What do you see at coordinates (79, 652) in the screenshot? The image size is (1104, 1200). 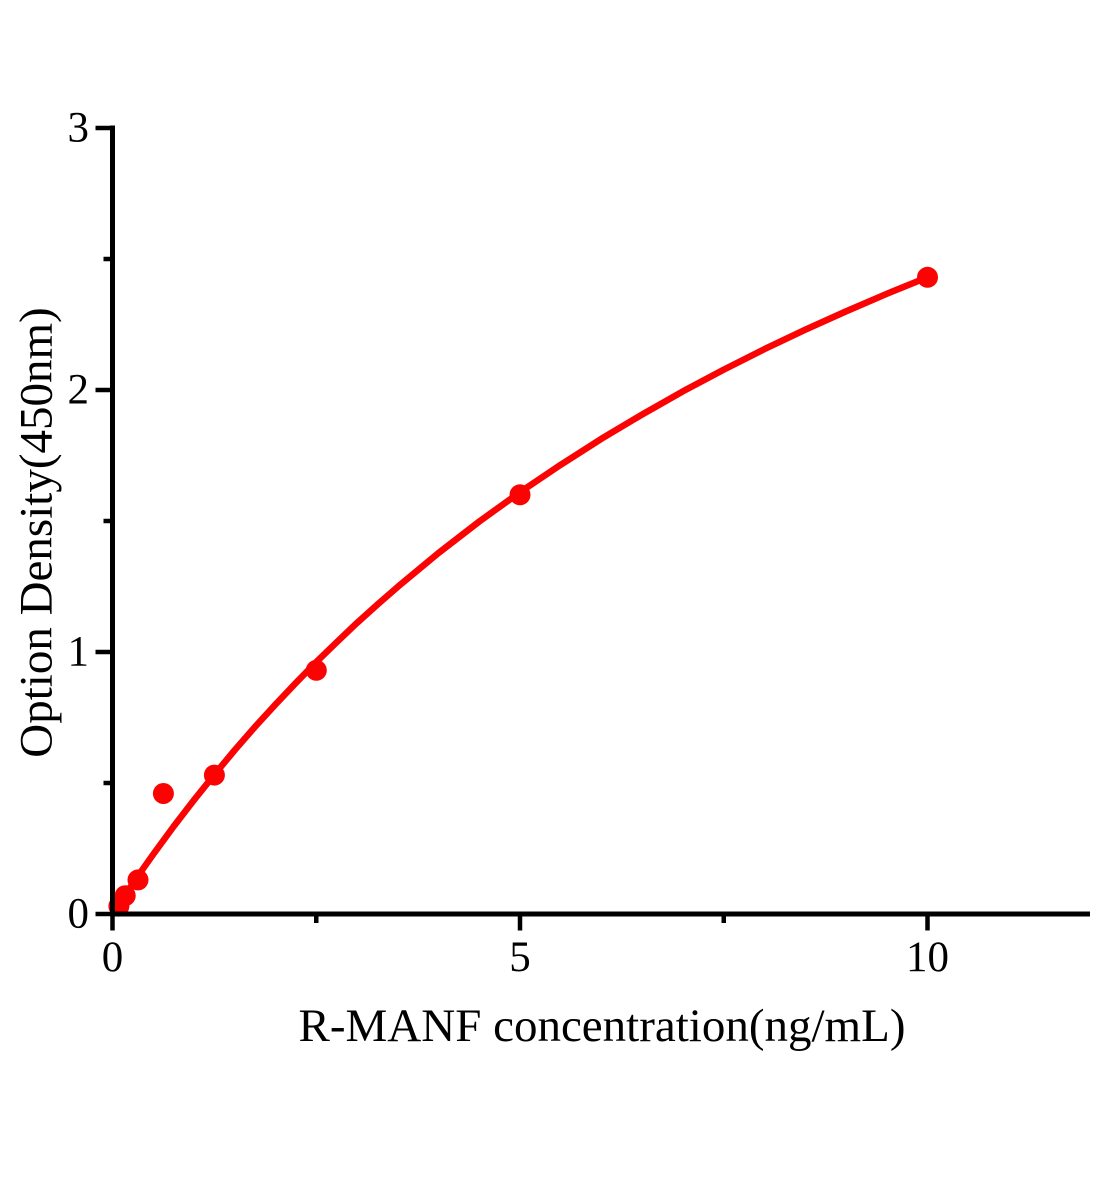 I see `y-tick-label: 1` at bounding box center [79, 652].